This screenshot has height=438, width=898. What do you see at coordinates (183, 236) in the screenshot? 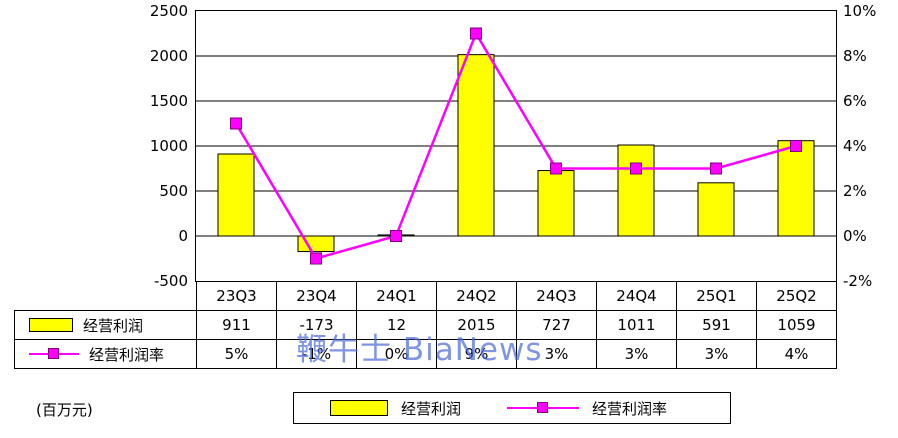
I see `left-axis-tick: 0` at bounding box center [183, 236].